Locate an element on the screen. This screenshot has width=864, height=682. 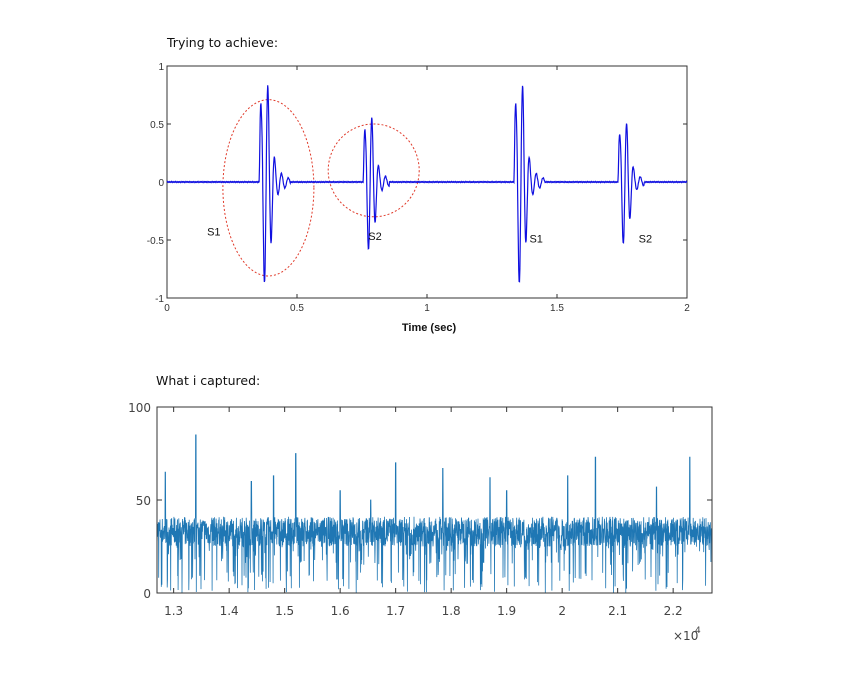
top-chart-ytick-label: 1 is located at coordinates (161, 67).